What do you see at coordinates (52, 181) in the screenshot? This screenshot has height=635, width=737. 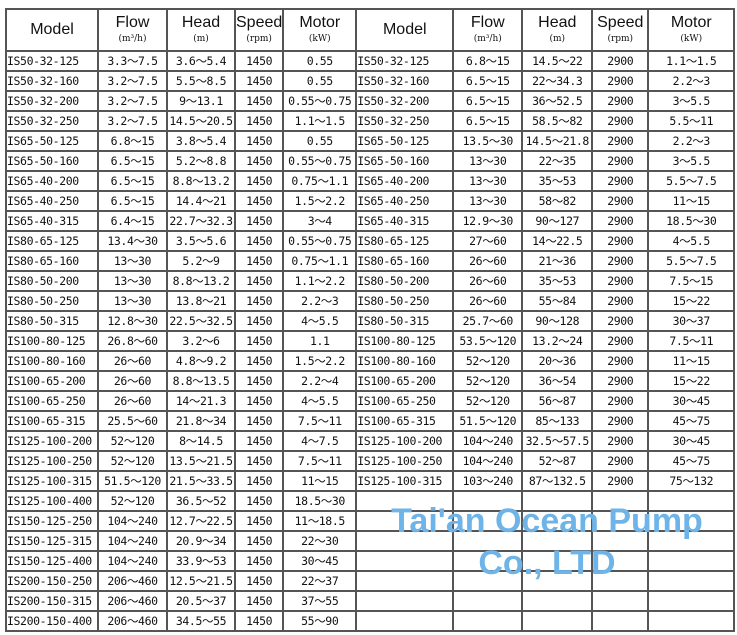 I see `left-model-cell: IS65-40-200` at bounding box center [52, 181].